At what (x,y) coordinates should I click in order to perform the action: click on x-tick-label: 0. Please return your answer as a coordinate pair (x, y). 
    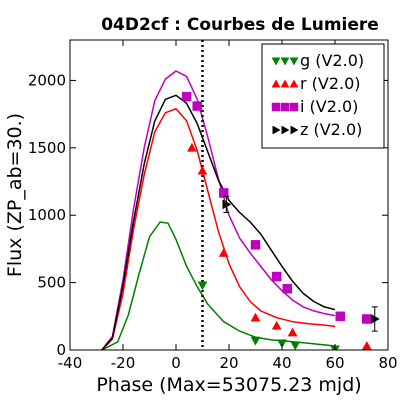
    Looking at the image, I should click on (176, 363).